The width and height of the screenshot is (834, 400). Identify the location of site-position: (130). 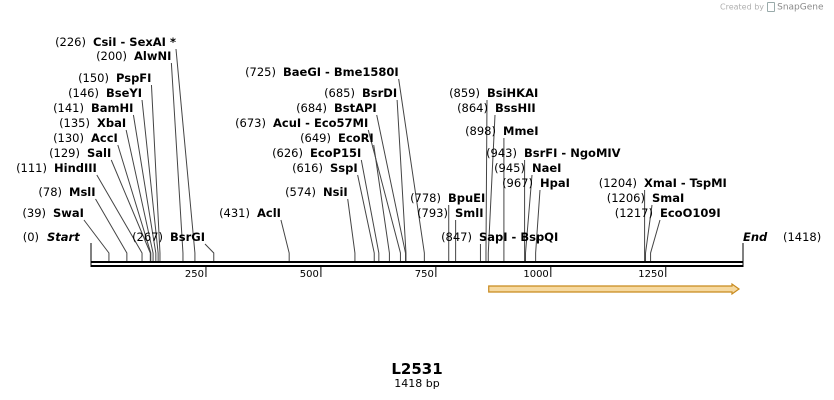
(68, 138).